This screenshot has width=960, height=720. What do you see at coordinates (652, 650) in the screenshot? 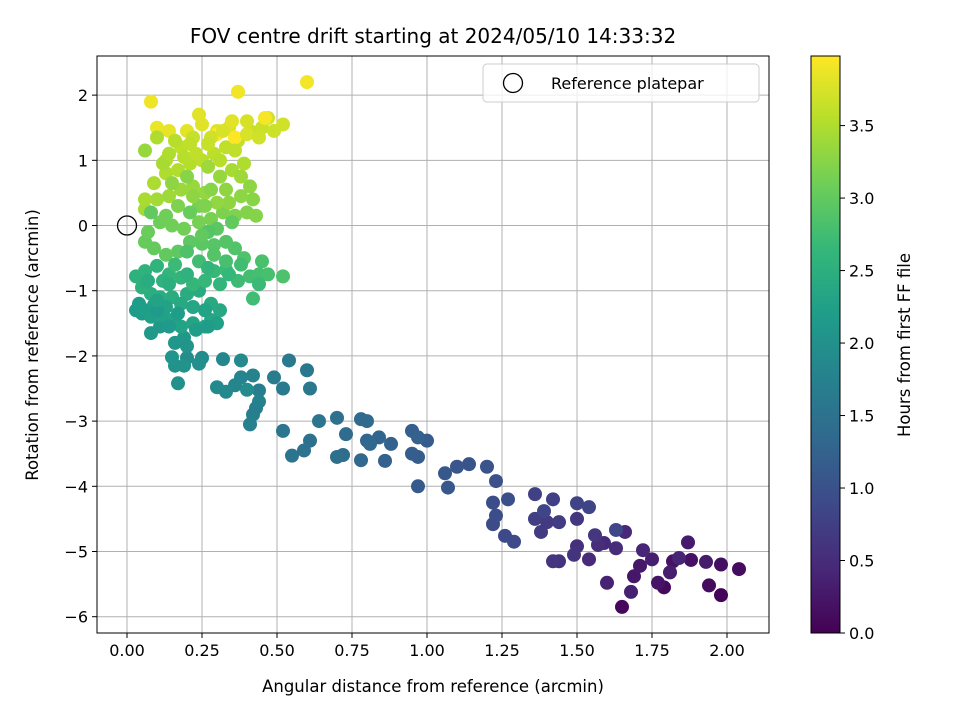
I see `x-tick-label: 1.75` at bounding box center [652, 650].